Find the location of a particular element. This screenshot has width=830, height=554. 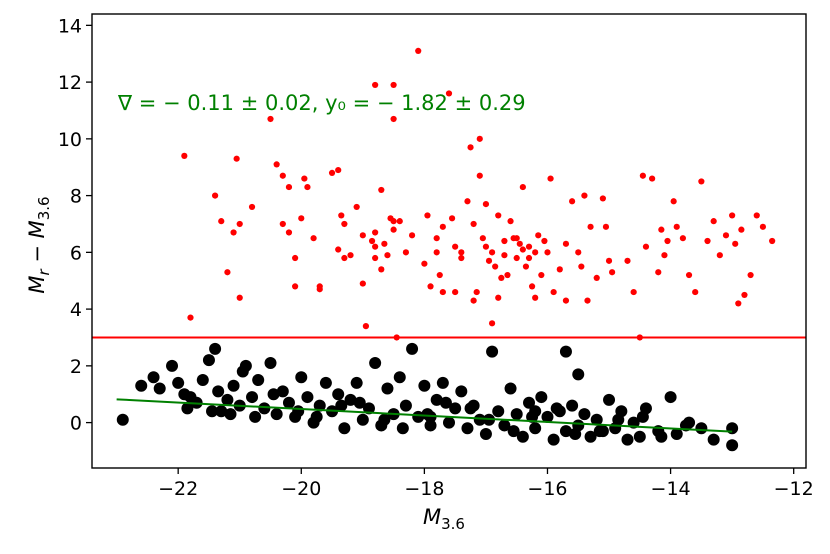

y-tick-label: 2 is located at coordinates (76, 367).